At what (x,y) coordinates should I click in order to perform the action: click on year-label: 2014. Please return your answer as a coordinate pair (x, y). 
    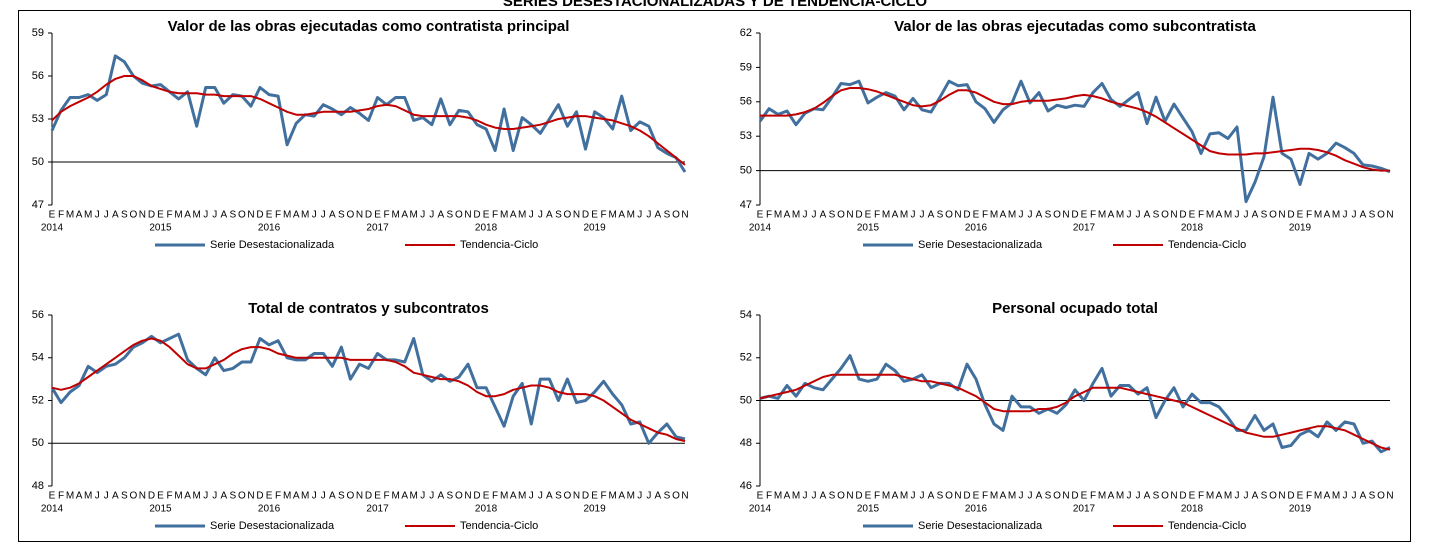
    Looking at the image, I should click on (52, 228).